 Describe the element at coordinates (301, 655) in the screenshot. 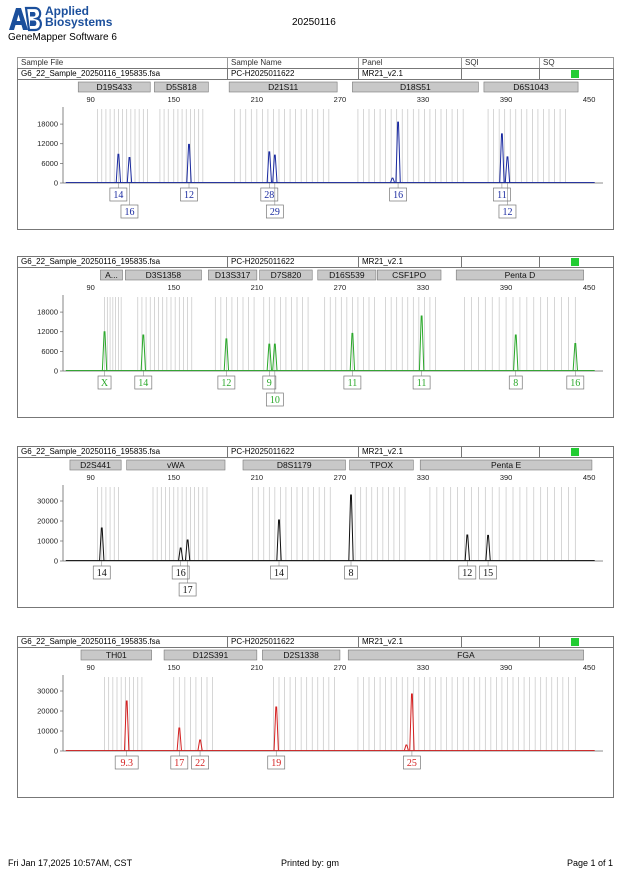

I see `marker-label: D2S1338` at that location.